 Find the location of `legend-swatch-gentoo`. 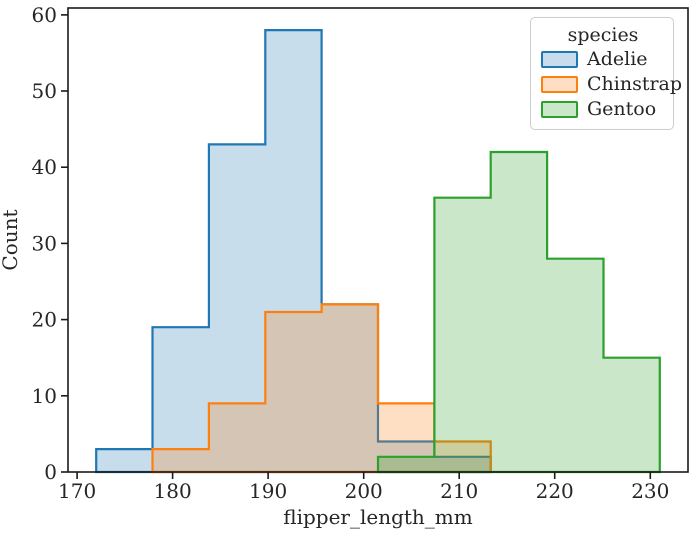

legend-swatch-gentoo is located at coordinates (559, 109).